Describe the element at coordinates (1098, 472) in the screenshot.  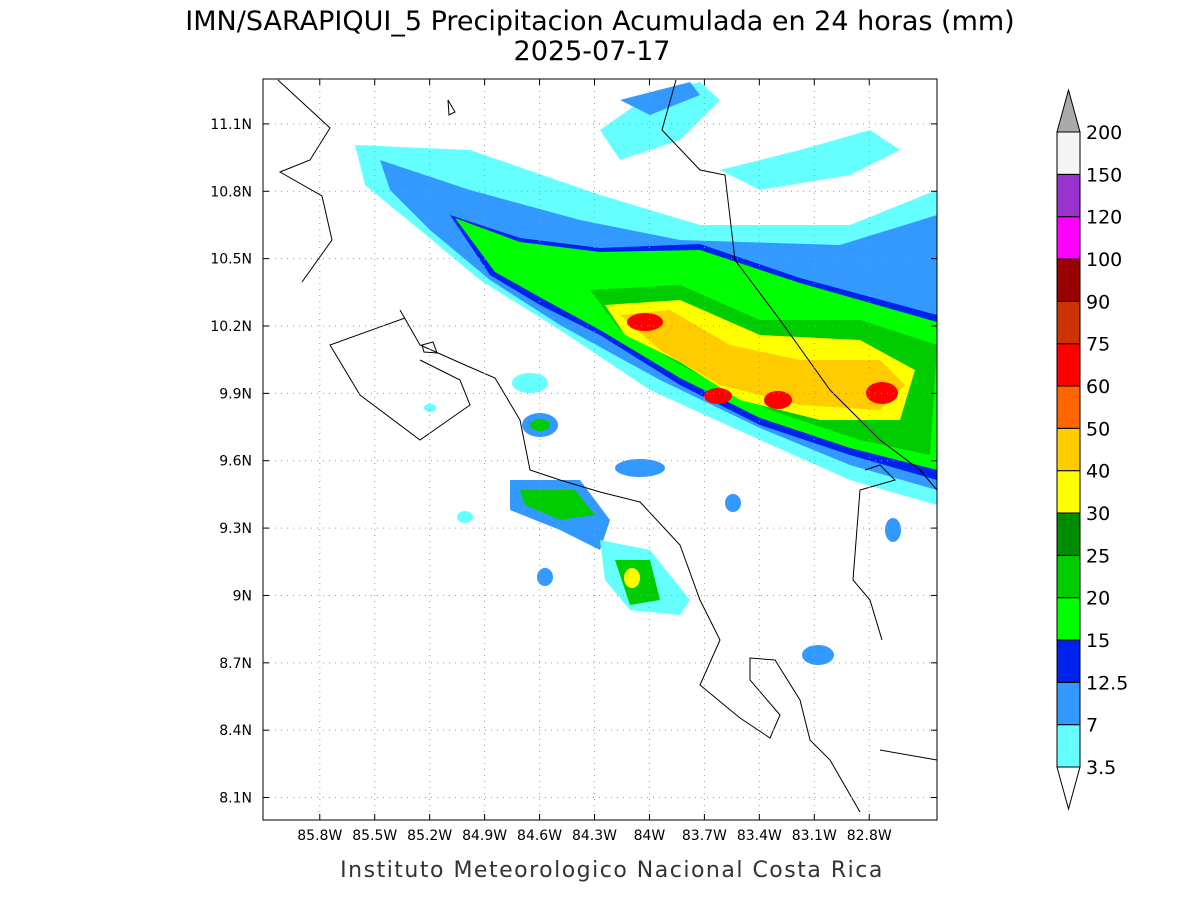
I see `colorbar-label: 40` at that location.